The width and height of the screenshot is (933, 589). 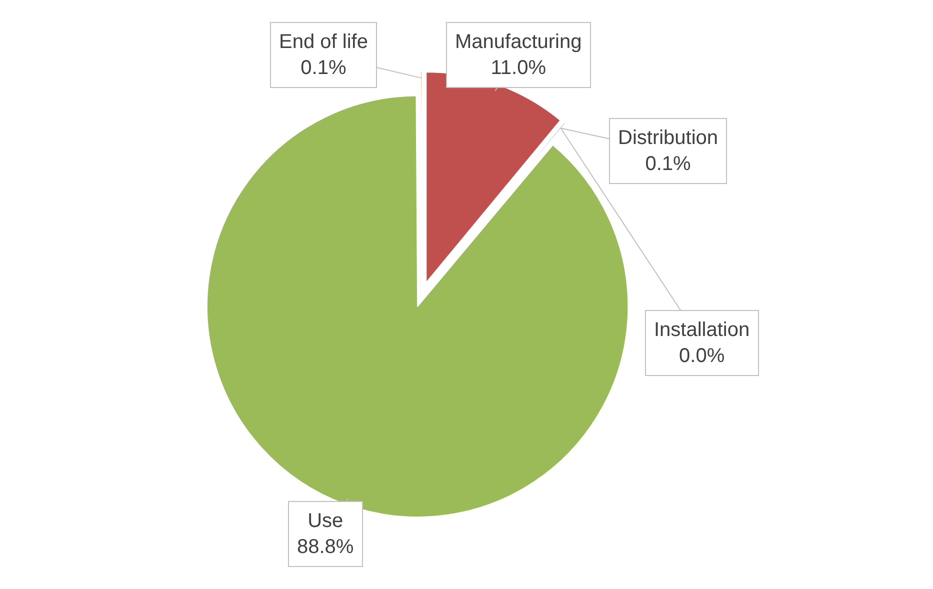 What do you see at coordinates (323, 42) in the screenshot?
I see `slice-label: End of life` at bounding box center [323, 42].